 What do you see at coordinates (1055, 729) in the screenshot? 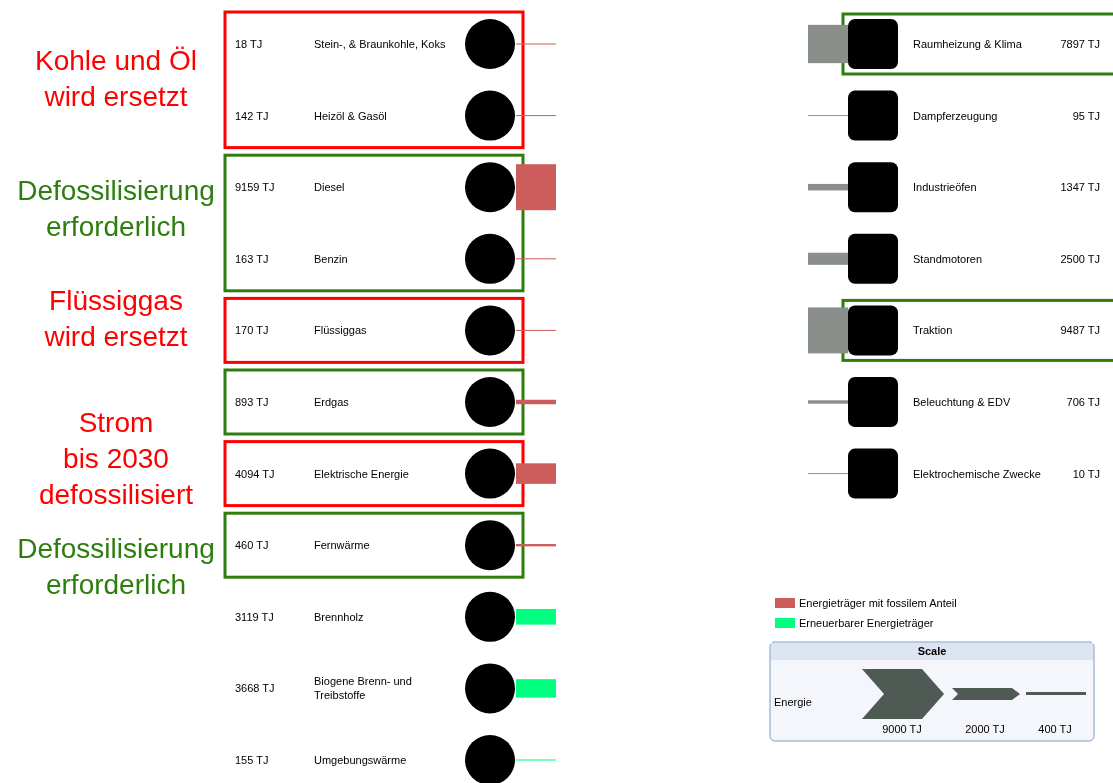
I see `text: 400 TJ` at bounding box center [1055, 729].